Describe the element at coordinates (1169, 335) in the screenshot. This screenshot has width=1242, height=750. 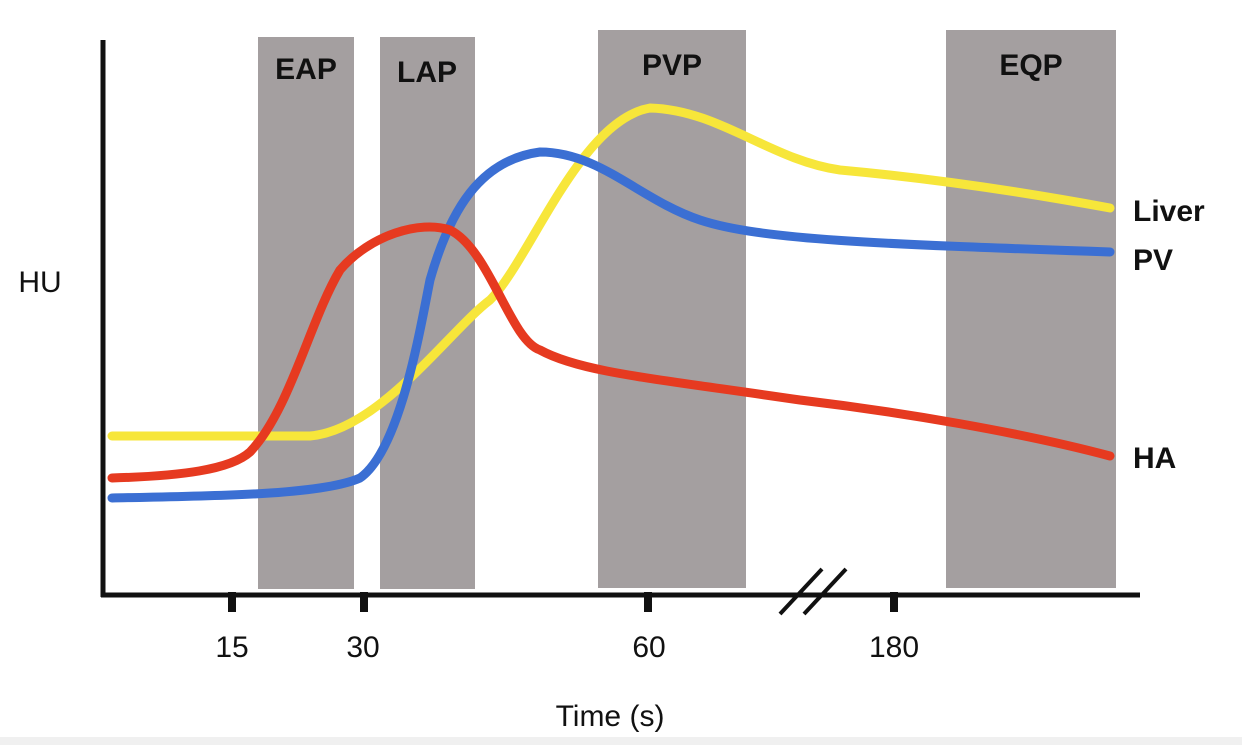
I see `series-labels: Liver PV HA` at that location.